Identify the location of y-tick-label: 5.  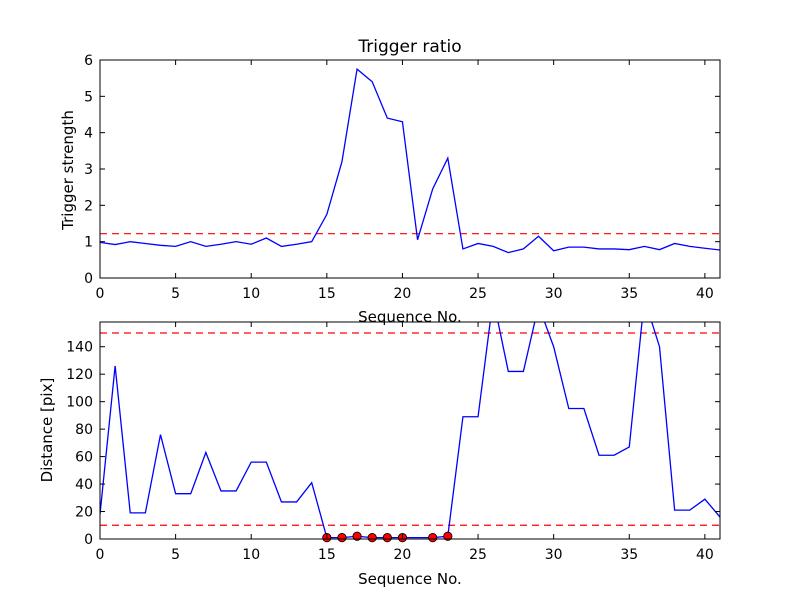
(88, 97).